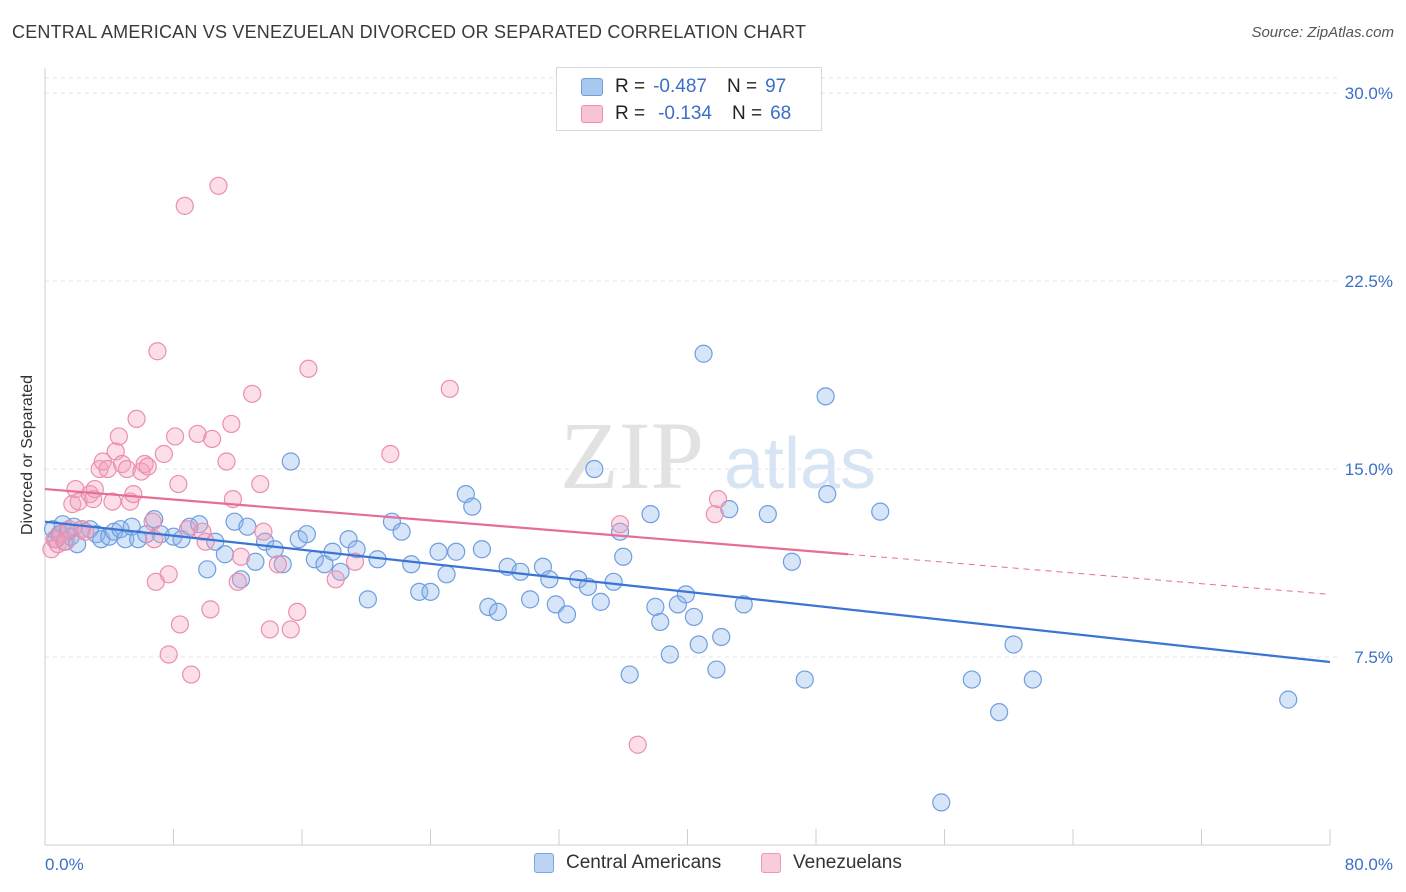 The height and width of the screenshot is (892, 1406). What do you see at coordinates (800, 464) in the screenshot?
I see `watermark-atlas: atlas` at bounding box center [800, 464].